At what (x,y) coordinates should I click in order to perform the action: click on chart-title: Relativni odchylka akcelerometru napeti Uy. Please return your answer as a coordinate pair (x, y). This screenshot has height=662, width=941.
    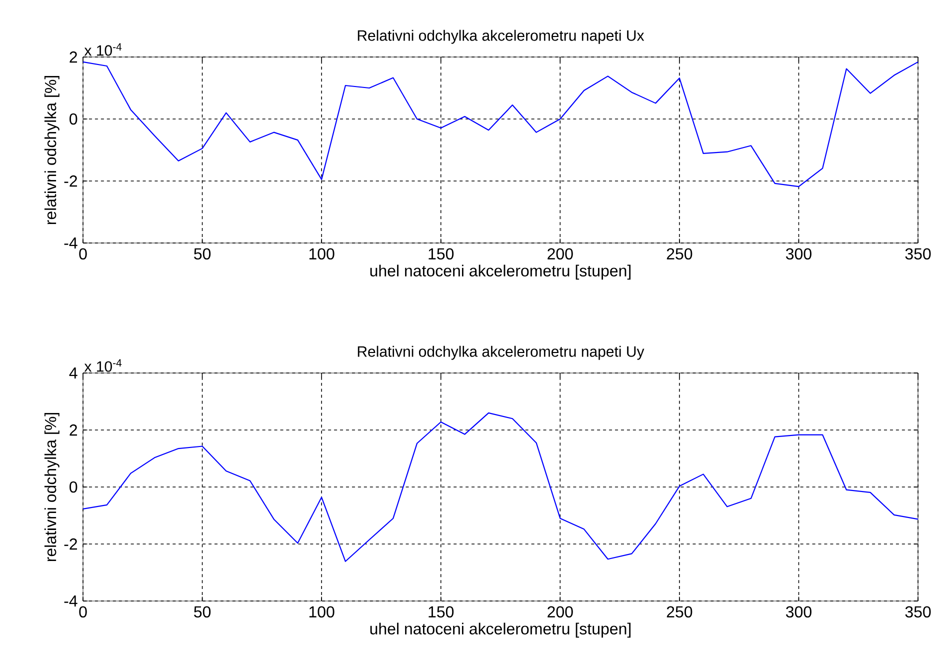
    Looking at the image, I should click on (501, 353).